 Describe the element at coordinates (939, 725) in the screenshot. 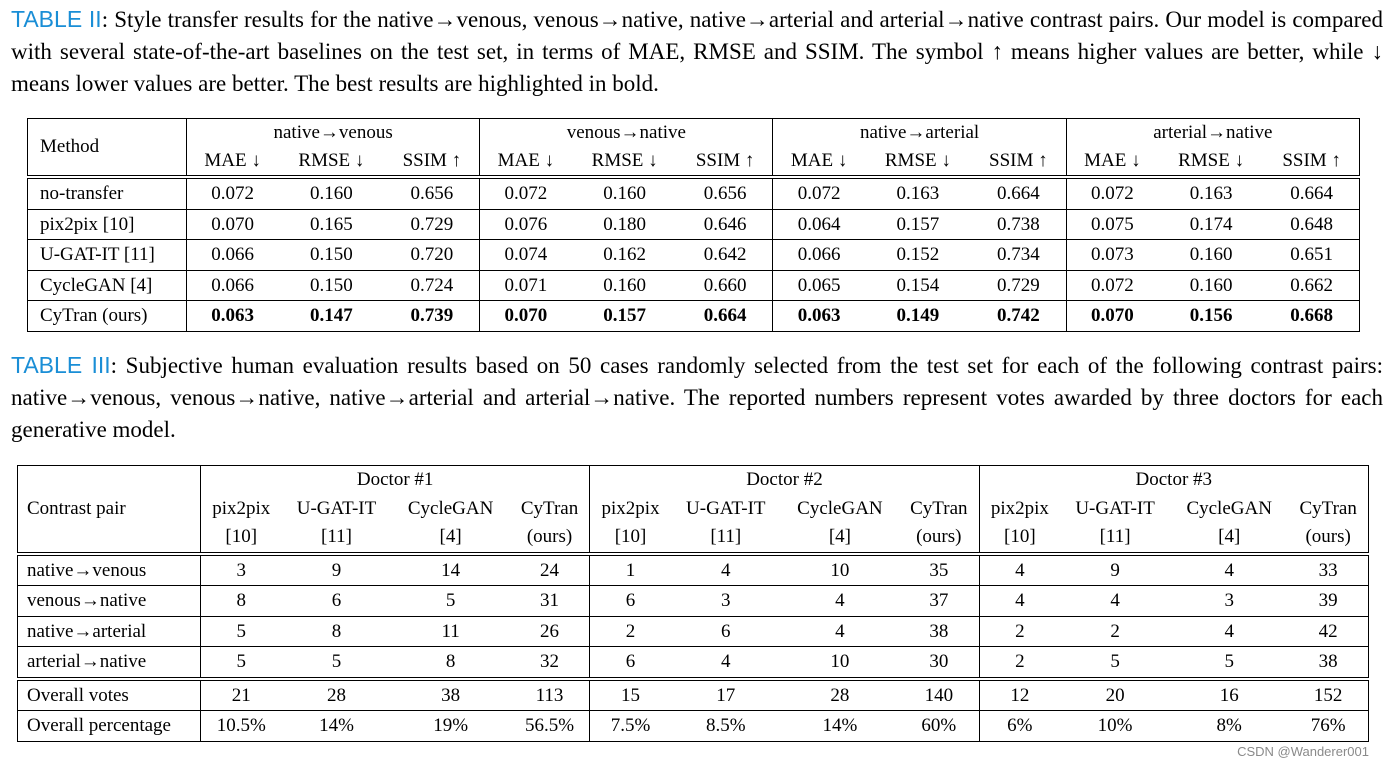

I see `summary-value: 60%` at that location.